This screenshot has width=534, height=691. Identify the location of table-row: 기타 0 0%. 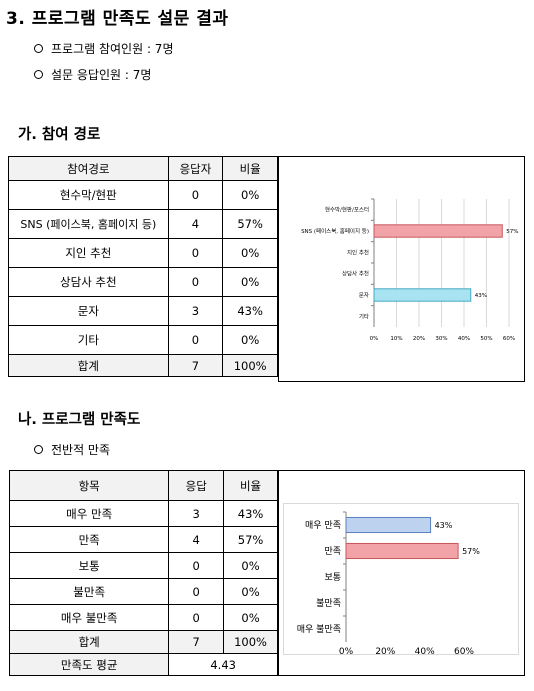
(143, 340).